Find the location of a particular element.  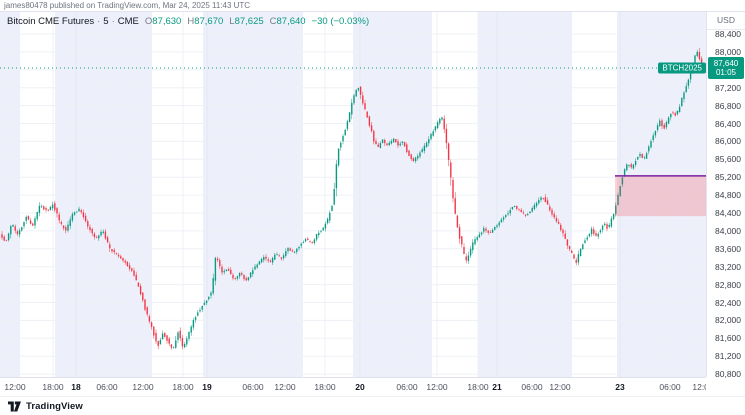

price-tick-label: 83,200 is located at coordinates (728, 266).